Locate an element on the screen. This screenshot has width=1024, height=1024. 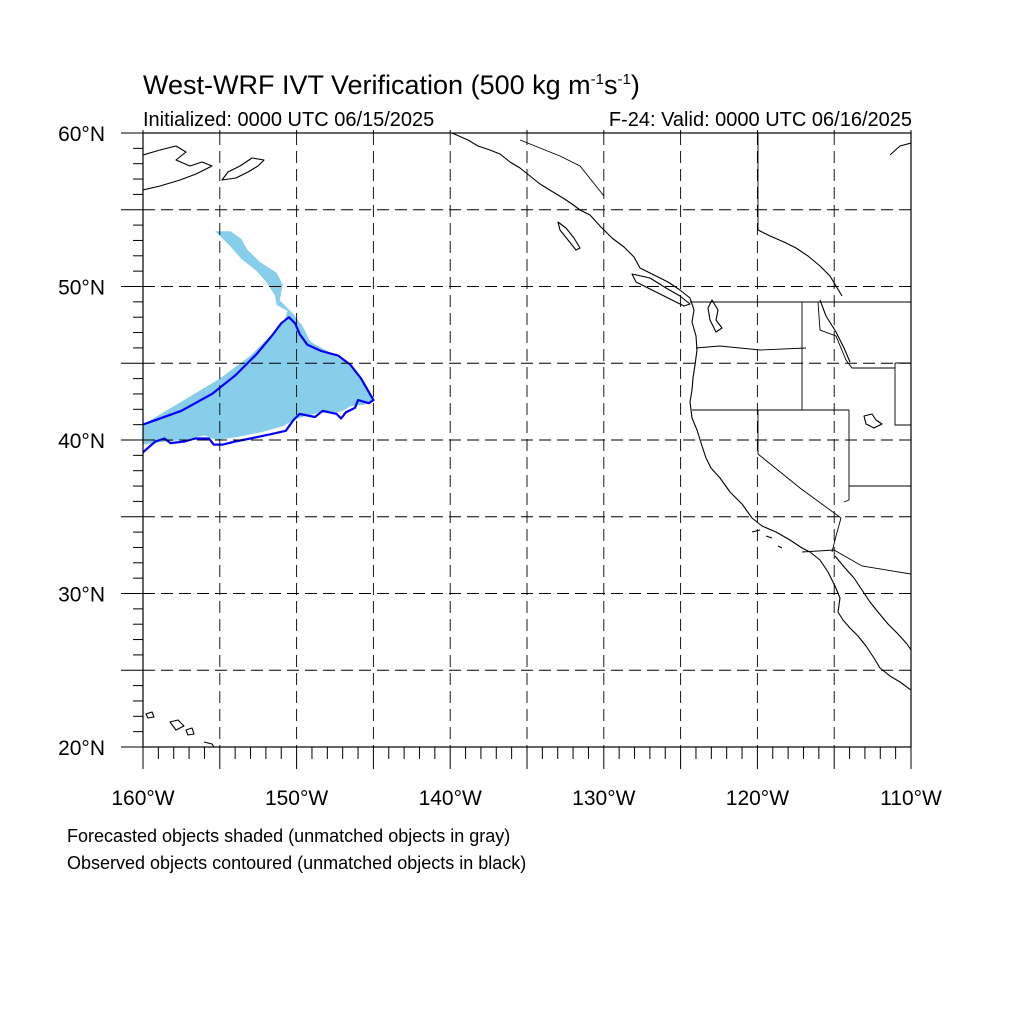
hawaii-oahu is located at coordinates (150, 715).